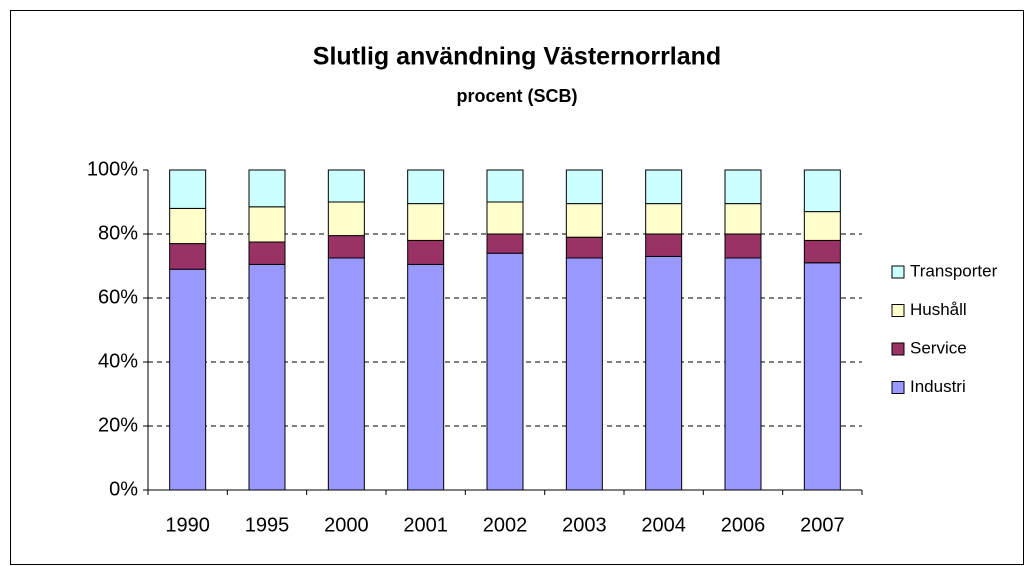  What do you see at coordinates (954, 270) in the screenshot?
I see `legend-label: Transporter` at bounding box center [954, 270].